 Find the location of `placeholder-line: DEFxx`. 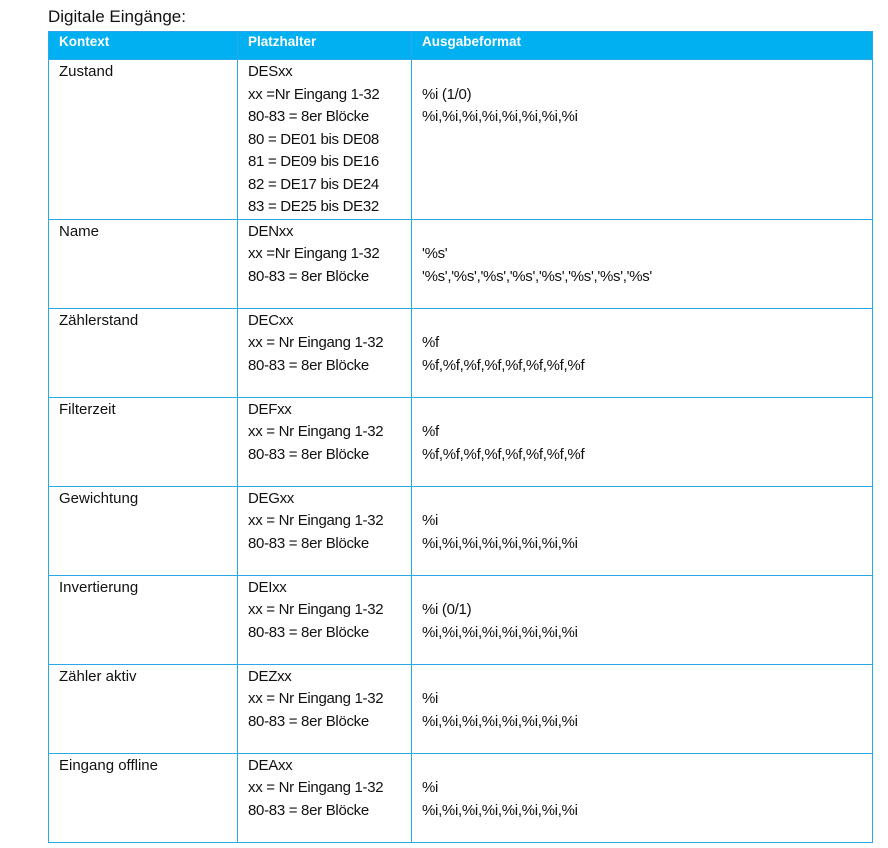

placeholder-line: DEFxx is located at coordinates (270, 409).